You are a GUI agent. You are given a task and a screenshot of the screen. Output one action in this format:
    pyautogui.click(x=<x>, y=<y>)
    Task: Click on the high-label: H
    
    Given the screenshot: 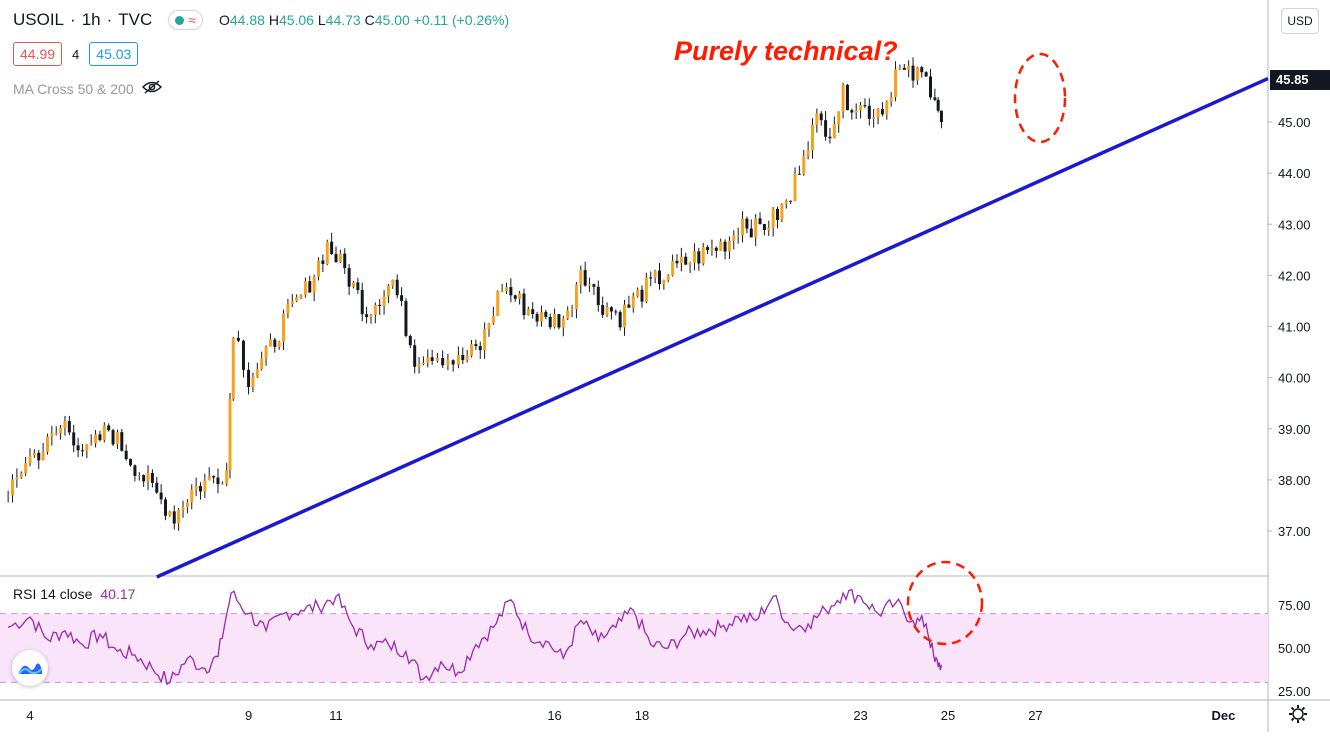 What is the action you would take?
    pyautogui.click(x=273, y=20)
    